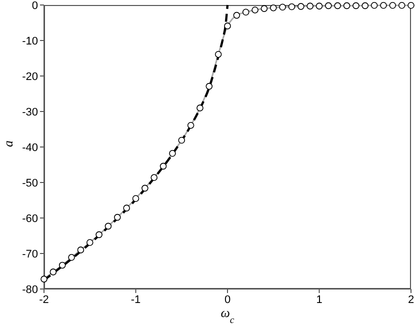 Image resolution: width=415 pixels, height=331 pixels. I want to click on y-tick-label: 0, so click(35, 6).